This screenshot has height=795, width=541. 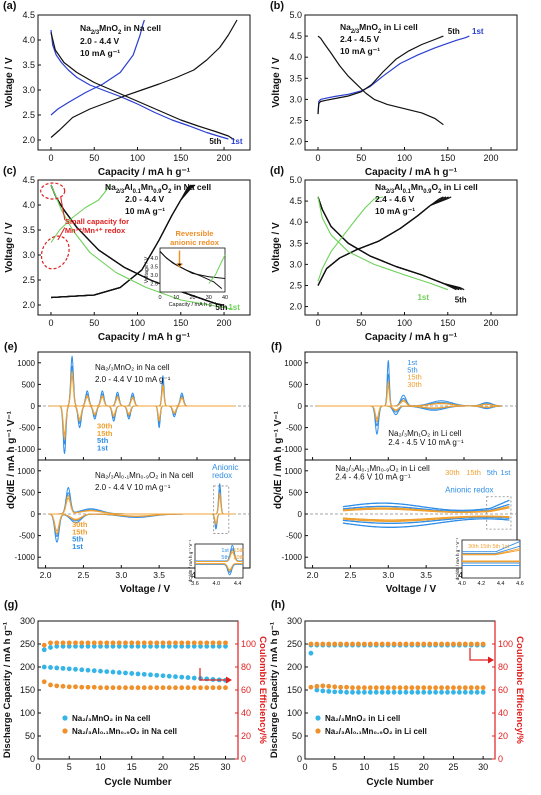 What do you see at coordinates (145, 199) in the screenshot?
I see `legend-range: 2.0 - 4.4 V` at bounding box center [145, 199].